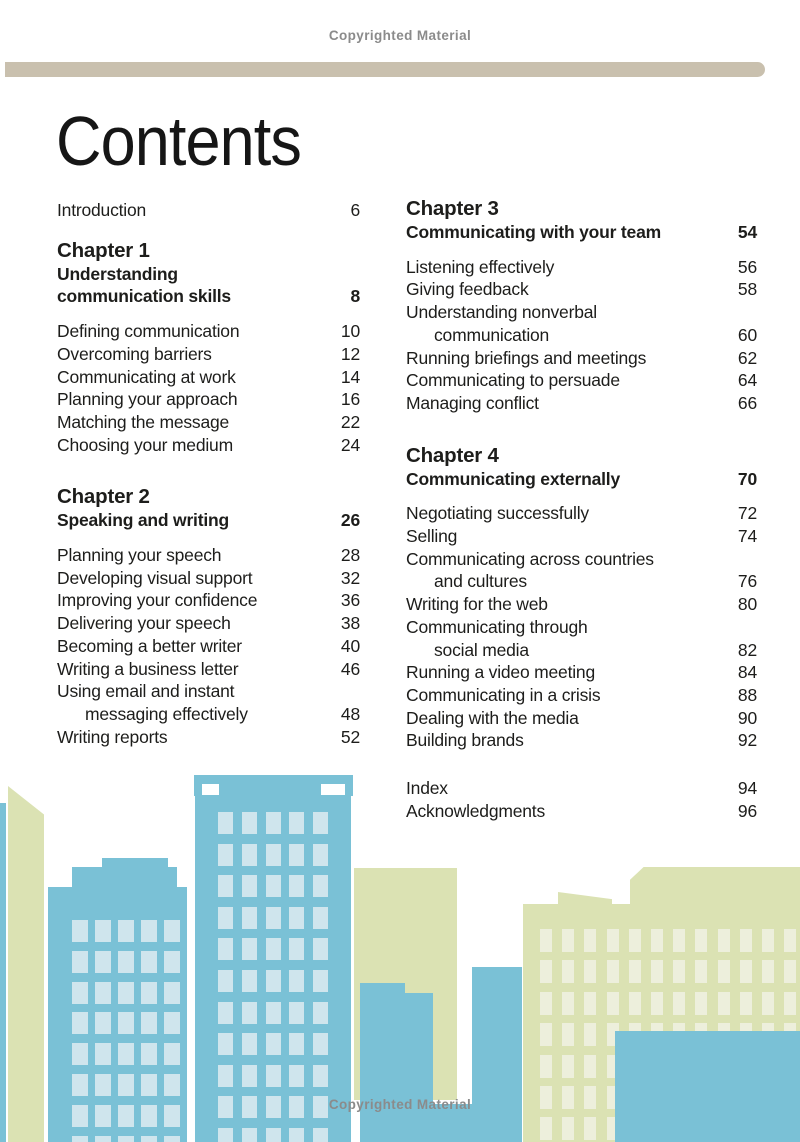 The width and height of the screenshot is (800, 1142). What do you see at coordinates (208, 555) in the screenshot?
I see `toc-entry-row: Planning your speech 28` at bounding box center [208, 555].